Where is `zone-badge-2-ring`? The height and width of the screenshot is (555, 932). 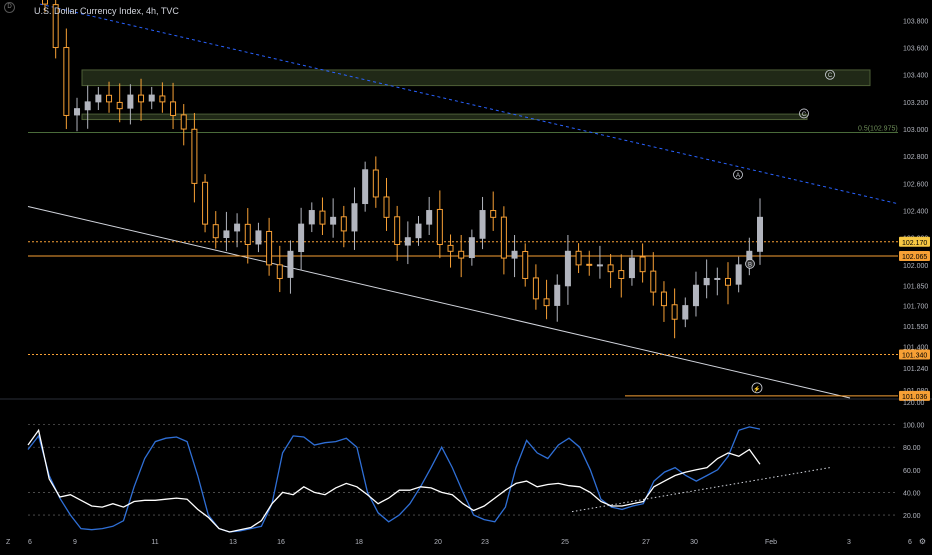
zone-badge-2-ring is located at coordinates (804, 113).